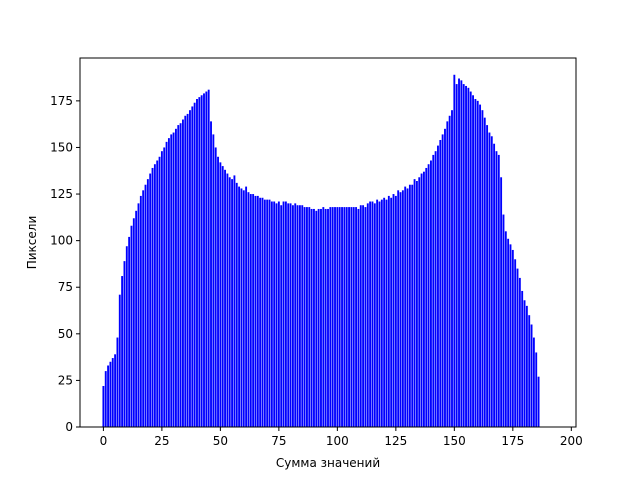 The image size is (640, 480). Describe the element at coordinates (61, 101) in the screenshot. I see `y-tick-label: 175` at that location.